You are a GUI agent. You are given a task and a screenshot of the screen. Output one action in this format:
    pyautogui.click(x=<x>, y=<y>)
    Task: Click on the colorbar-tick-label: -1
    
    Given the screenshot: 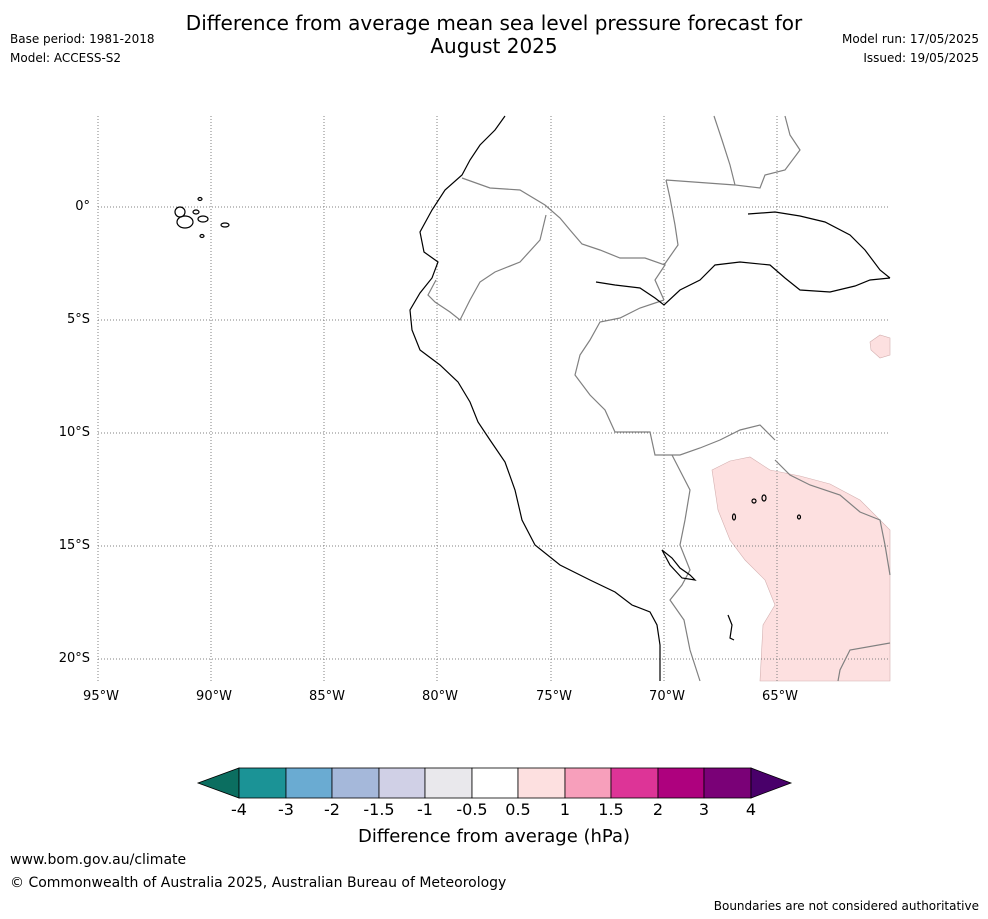 What is the action you would take?
    pyautogui.click(x=425, y=809)
    